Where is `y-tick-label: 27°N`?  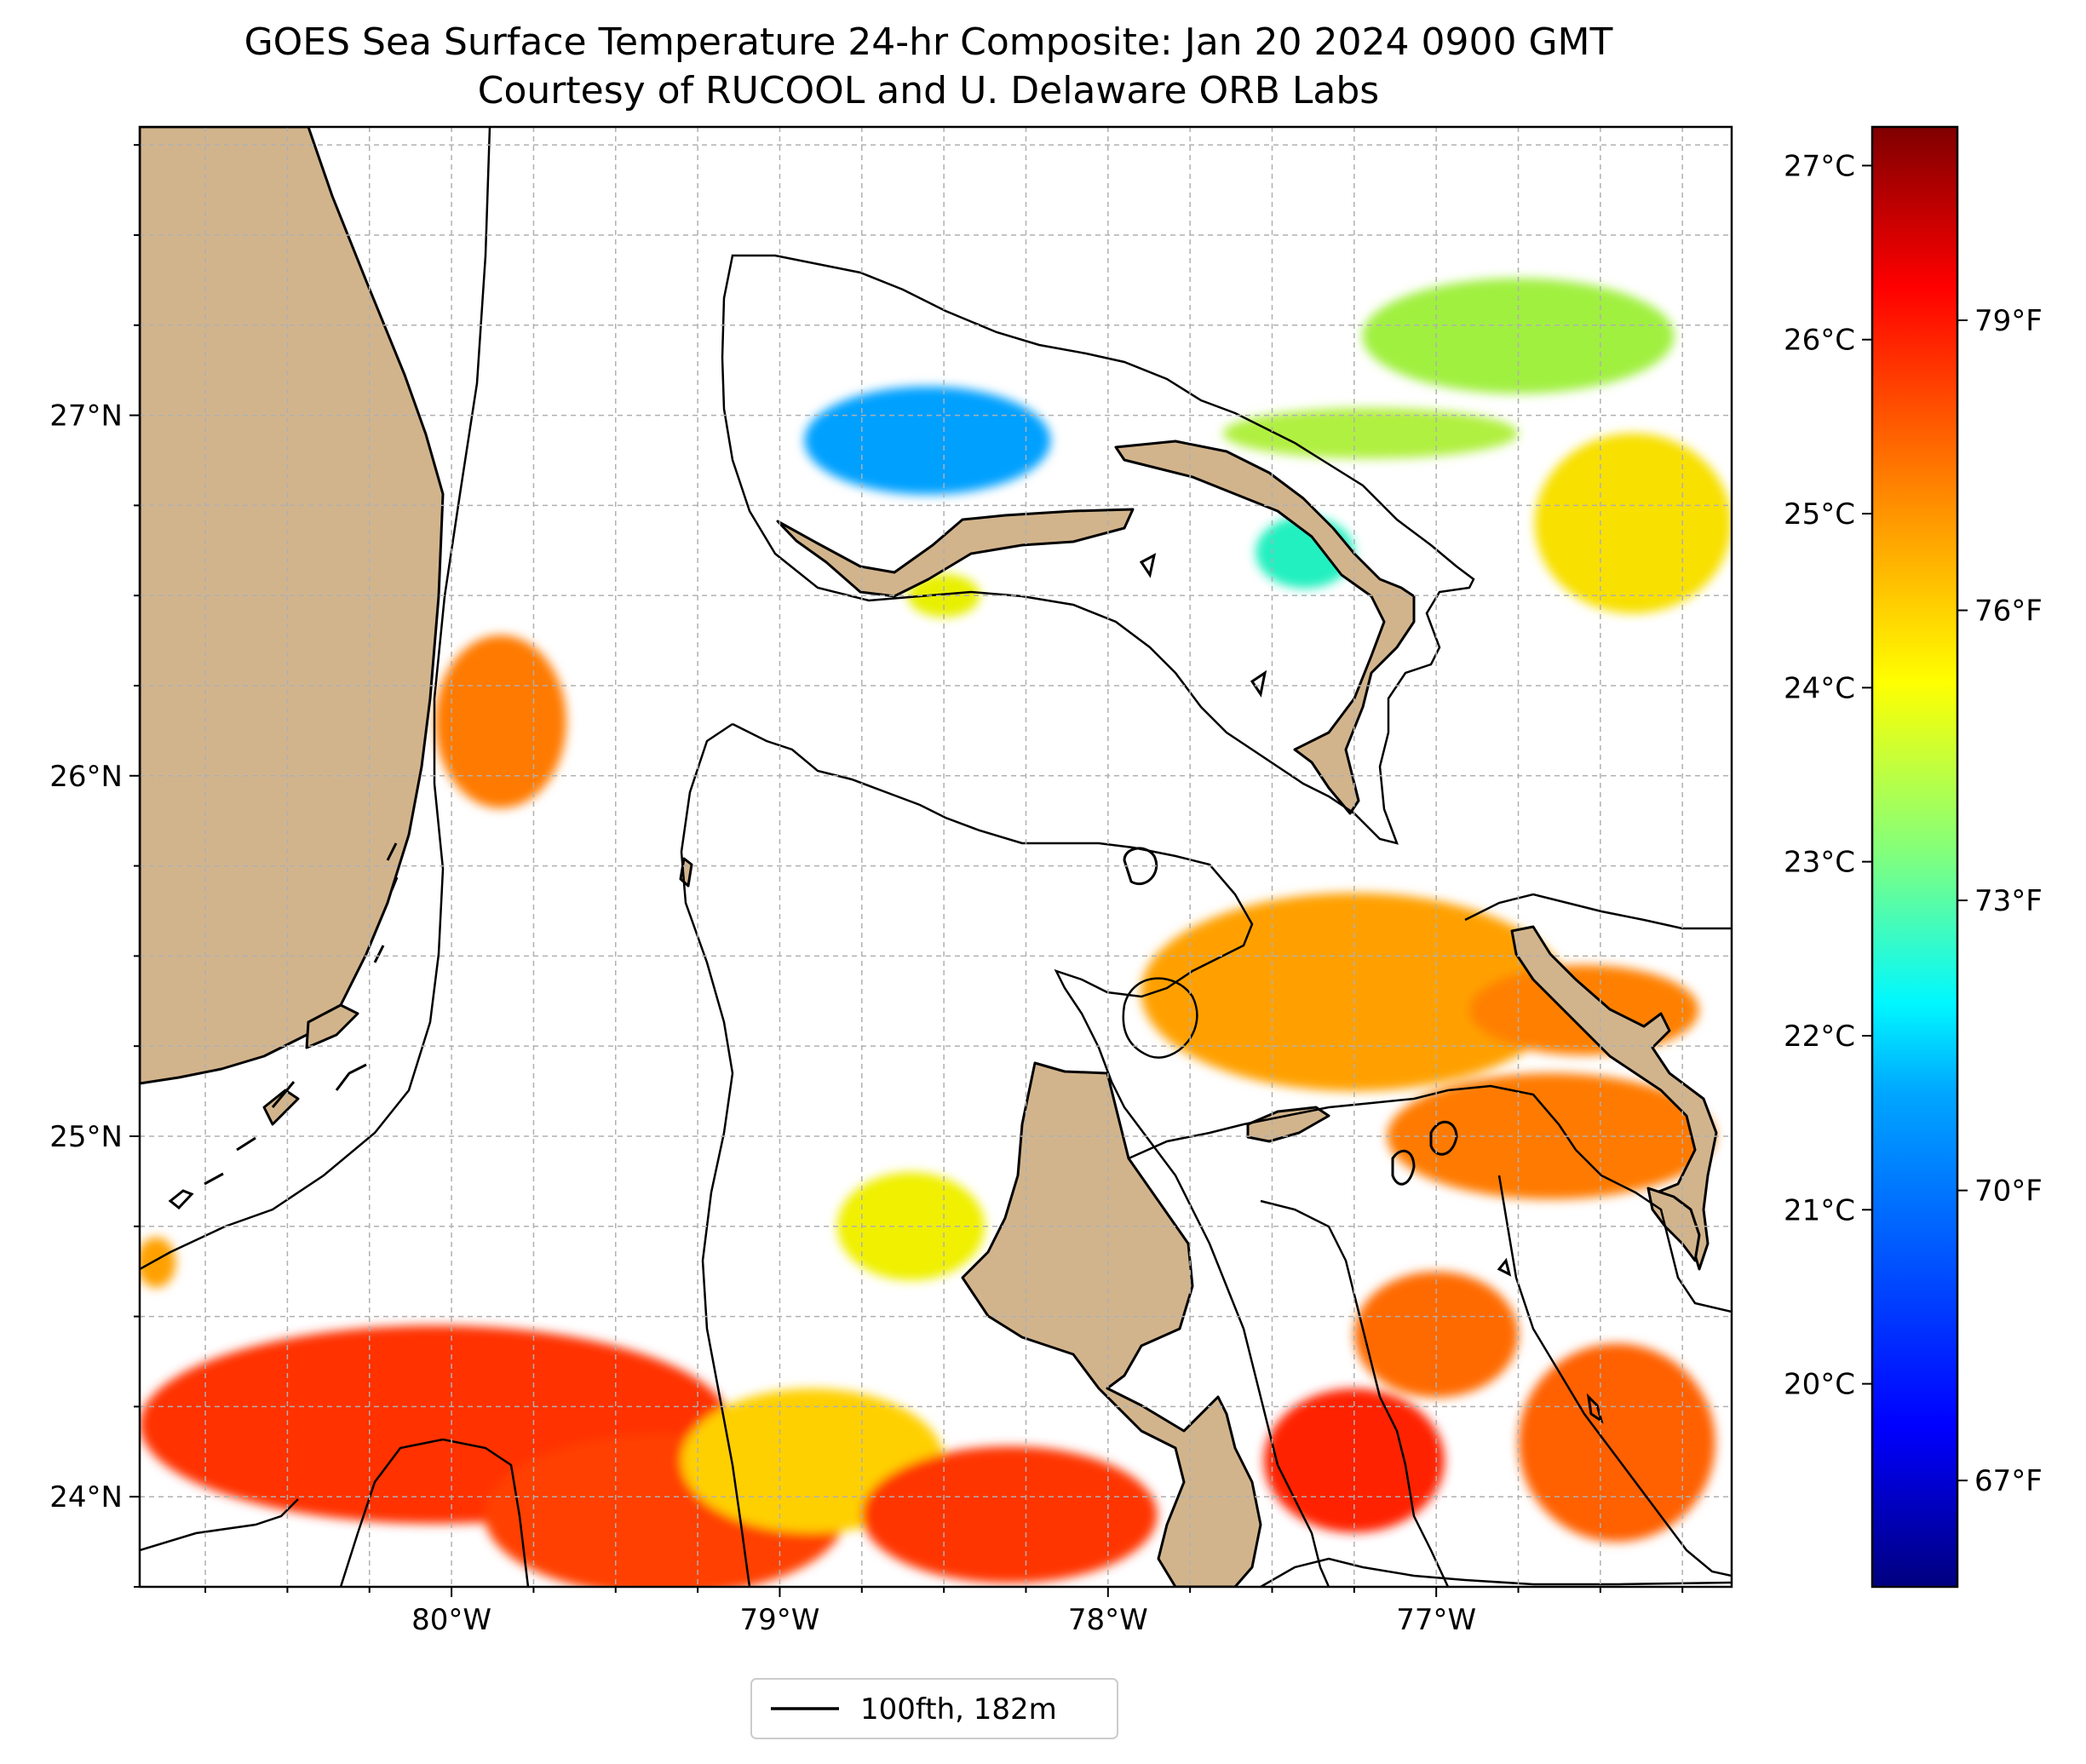
y-tick-label: 27°N is located at coordinates (86, 416).